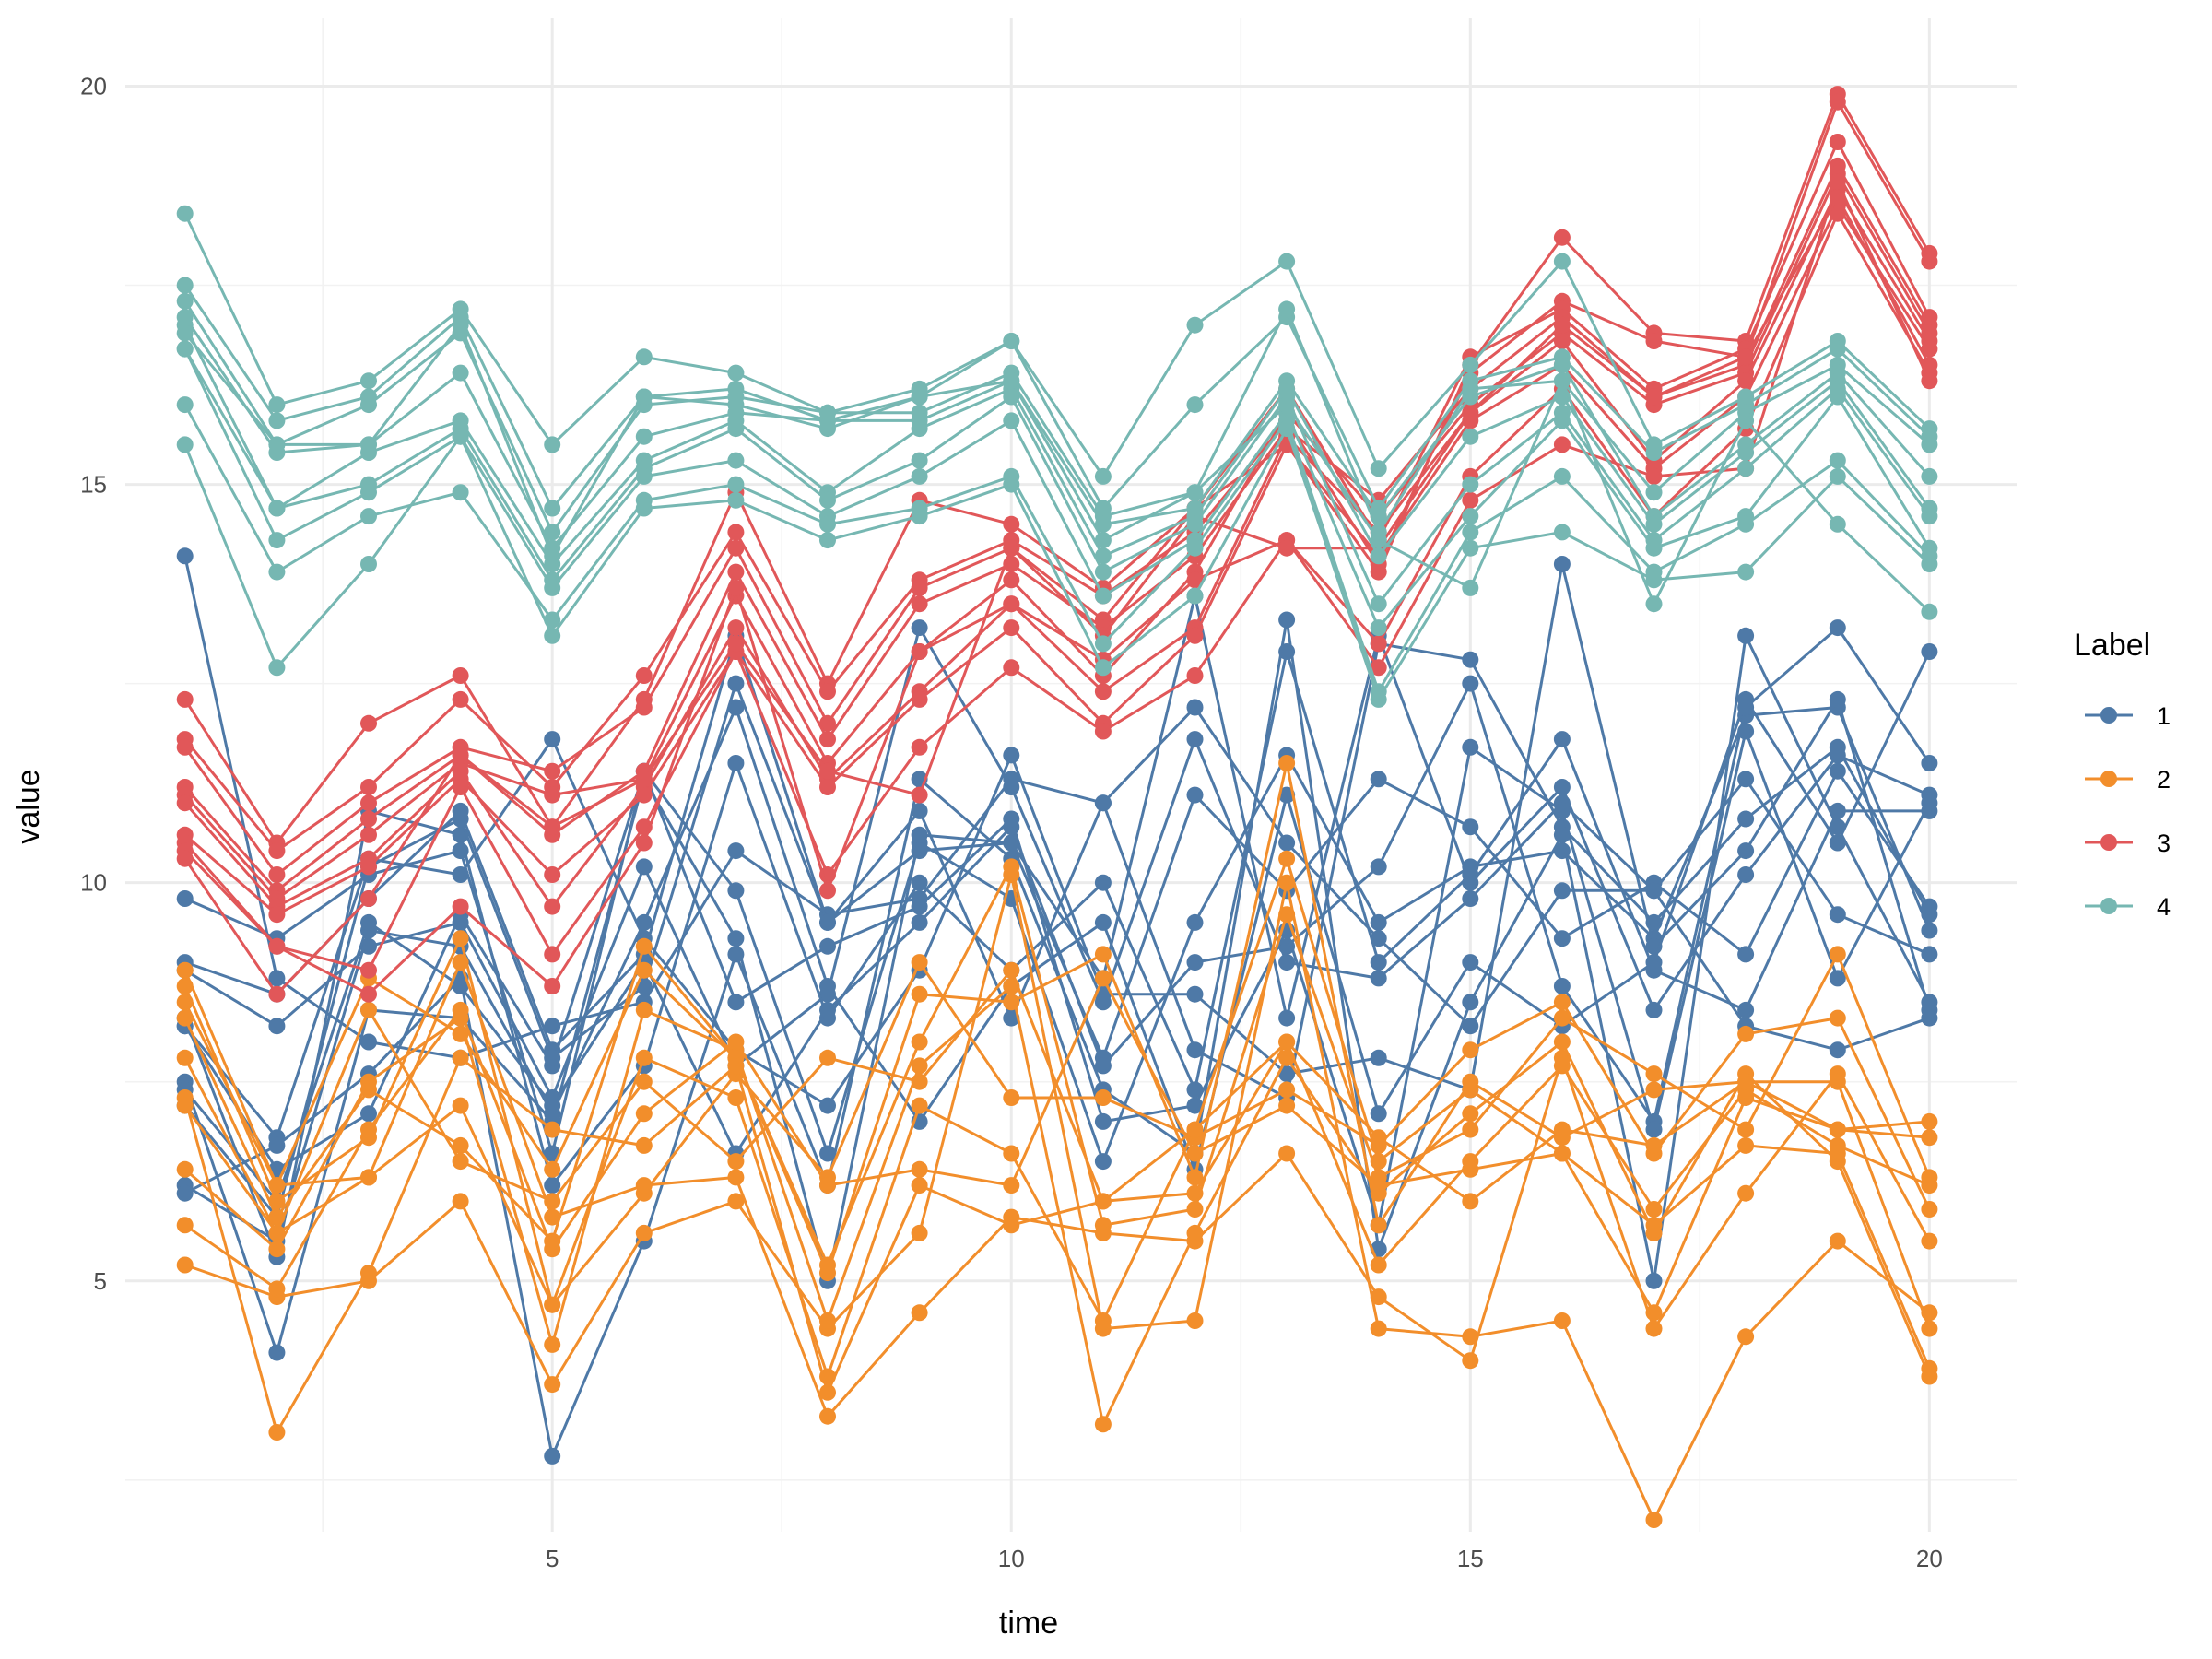 The height and width of the screenshot is (1659, 2212). What do you see at coordinates (2128, 907) in the screenshot?
I see `legend-entry-4: 4` at bounding box center [2128, 907].